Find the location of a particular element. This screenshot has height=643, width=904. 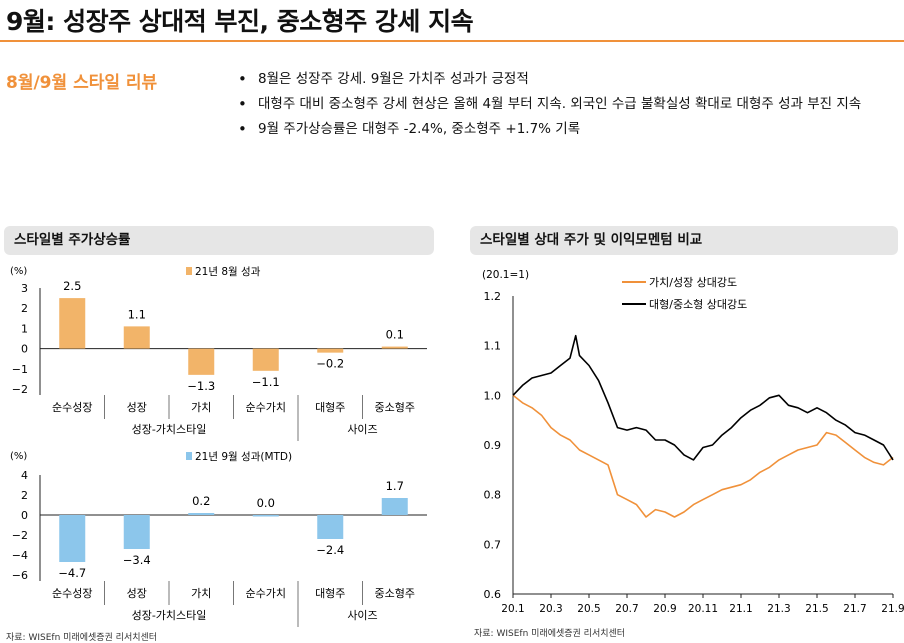

y-tick-label: 1.0 is located at coordinates (493, 395).